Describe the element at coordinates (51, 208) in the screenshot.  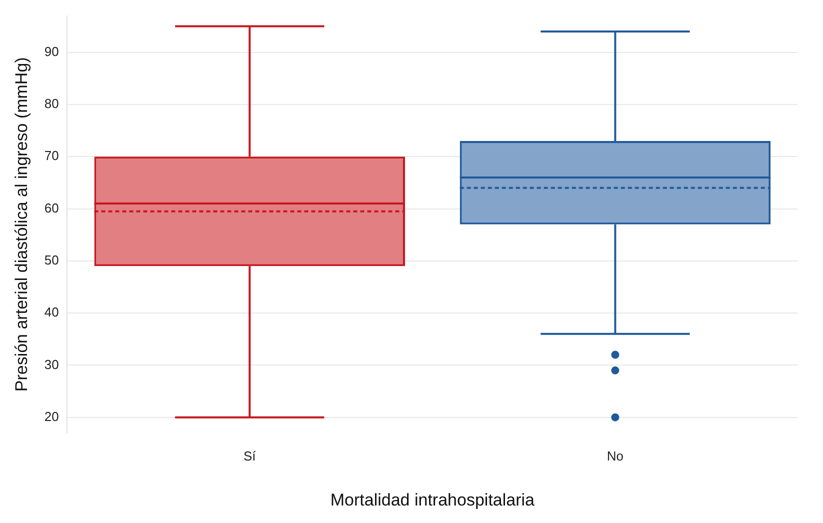
I see `y-tick-label: 60` at that location.